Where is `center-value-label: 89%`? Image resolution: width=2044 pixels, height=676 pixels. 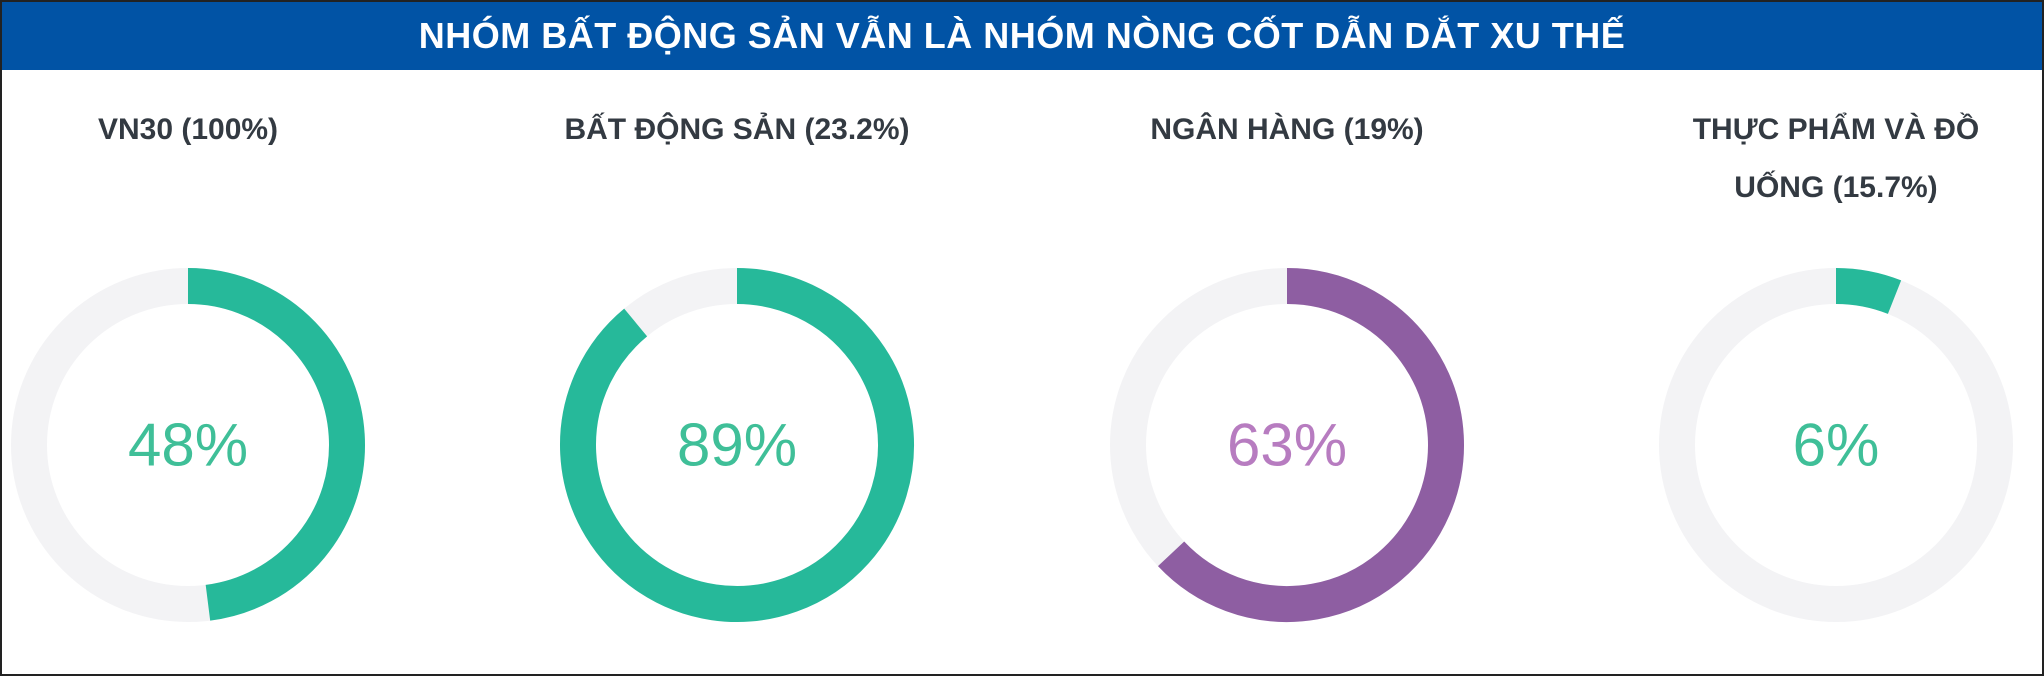 center-value-label: 89% is located at coordinates (737, 445).